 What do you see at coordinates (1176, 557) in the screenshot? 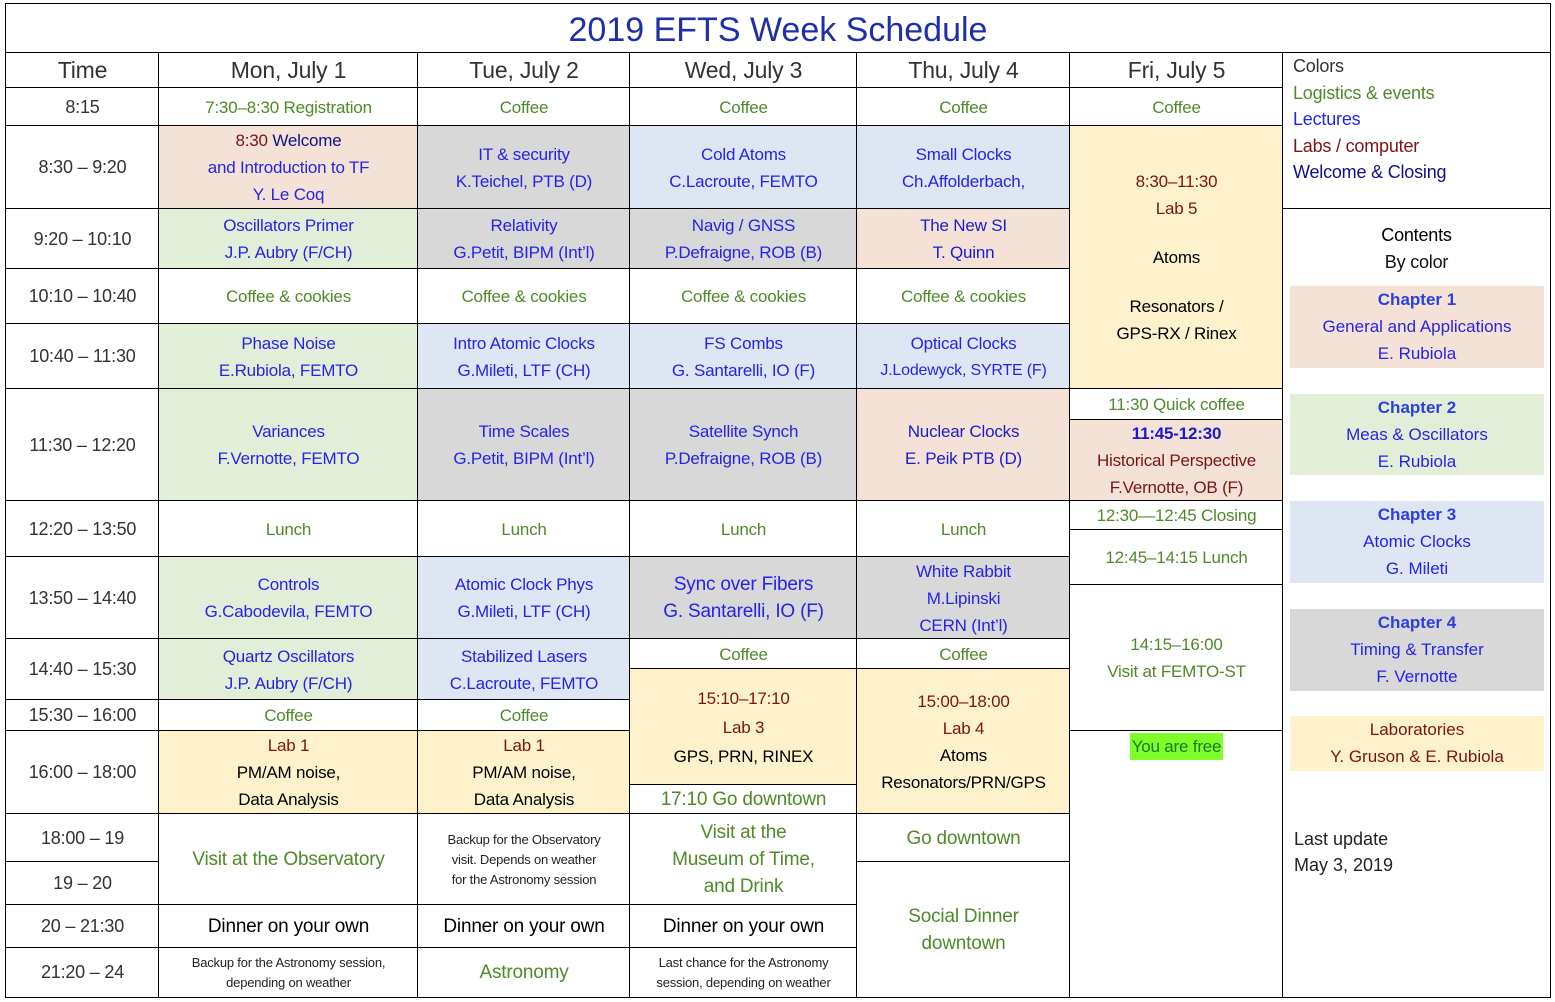
I see `fri-lunch: 12:45–14:15 Lunch` at bounding box center [1176, 557].